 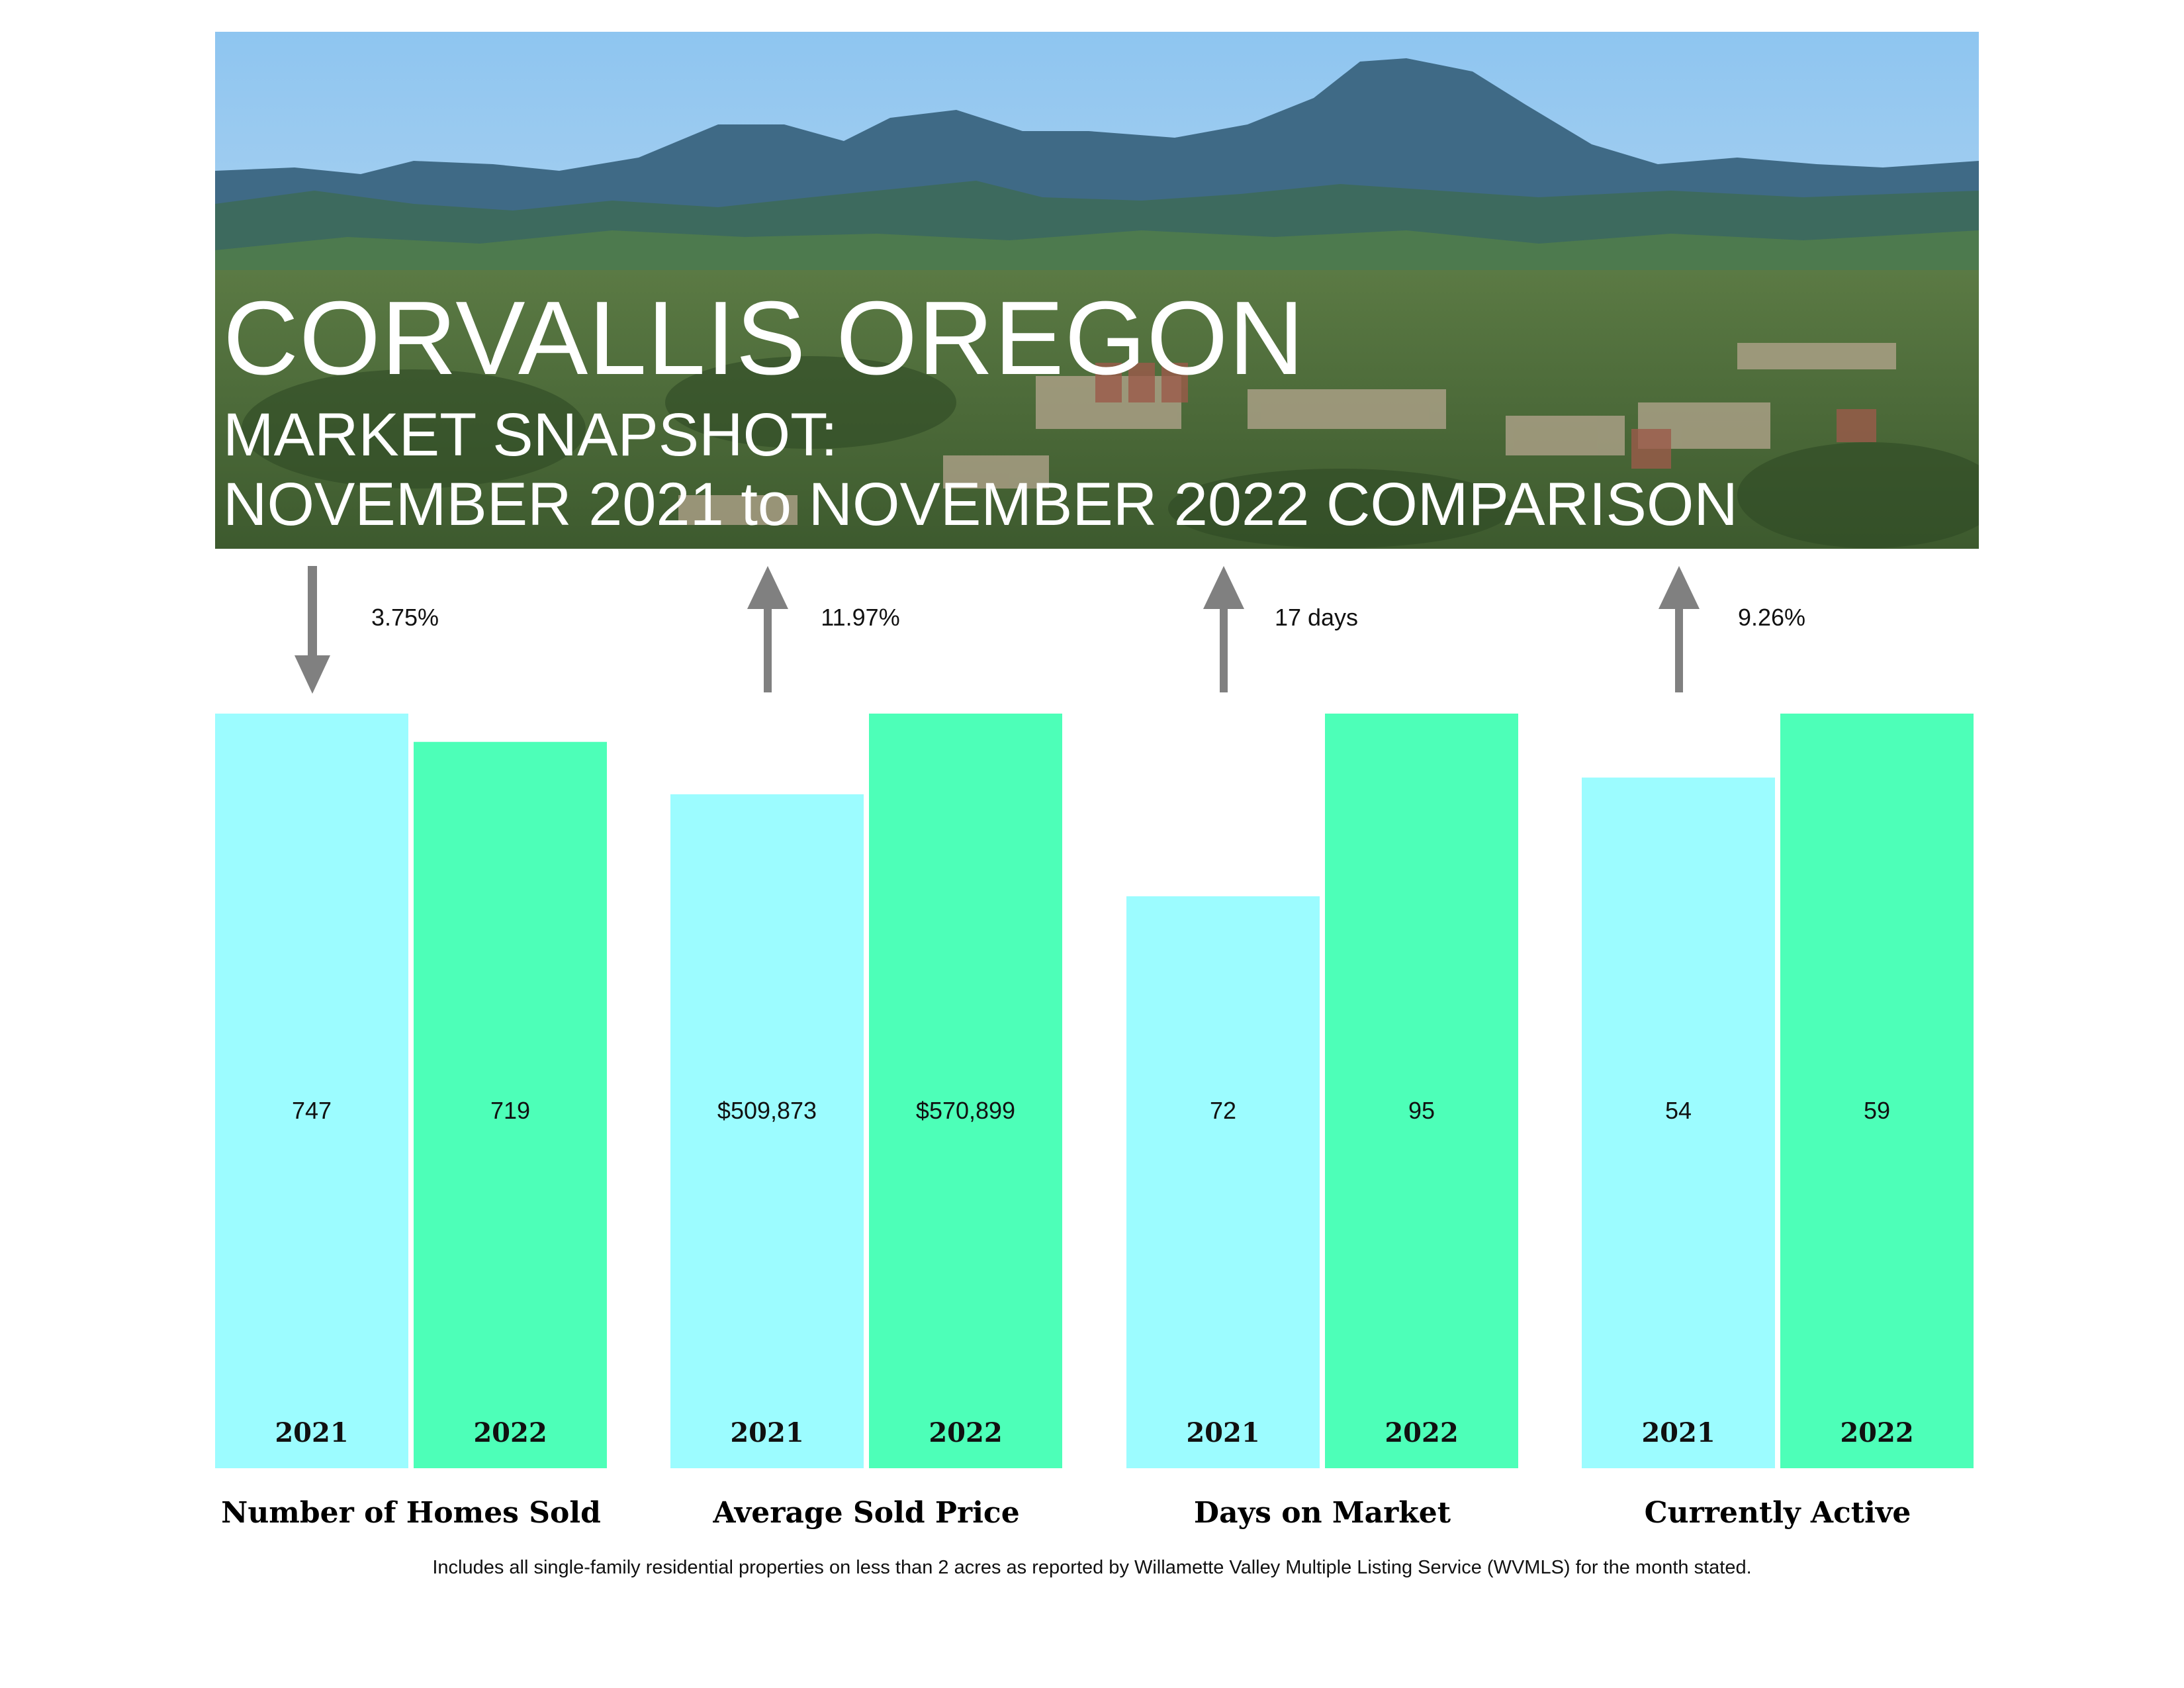 What do you see at coordinates (1877, 1110) in the screenshot?
I see `bar-value-label: 59` at bounding box center [1877, 1110].